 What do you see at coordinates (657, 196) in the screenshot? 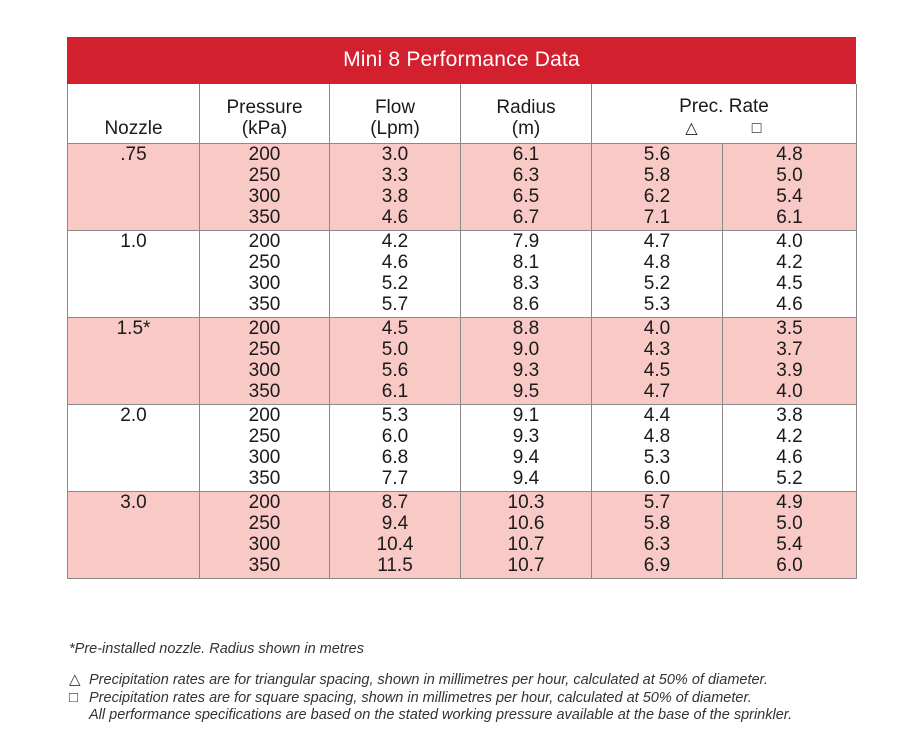
I see `prec-tri-value: 6.2` at bounding box center [657, 196].